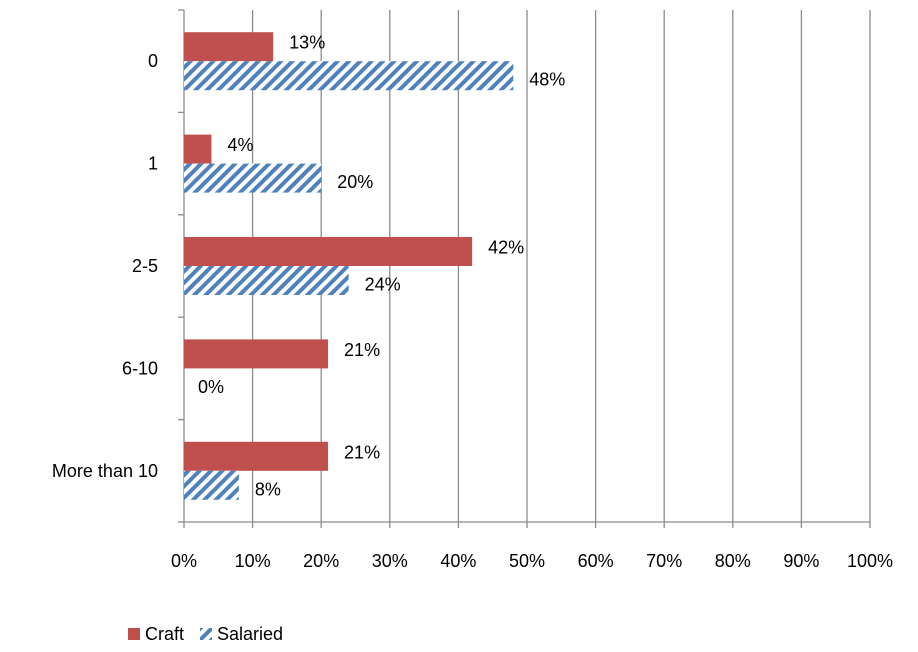 This screenshot has width=918, height=652. I want to click on data-label-salaried: 0%, so click(211, 387).